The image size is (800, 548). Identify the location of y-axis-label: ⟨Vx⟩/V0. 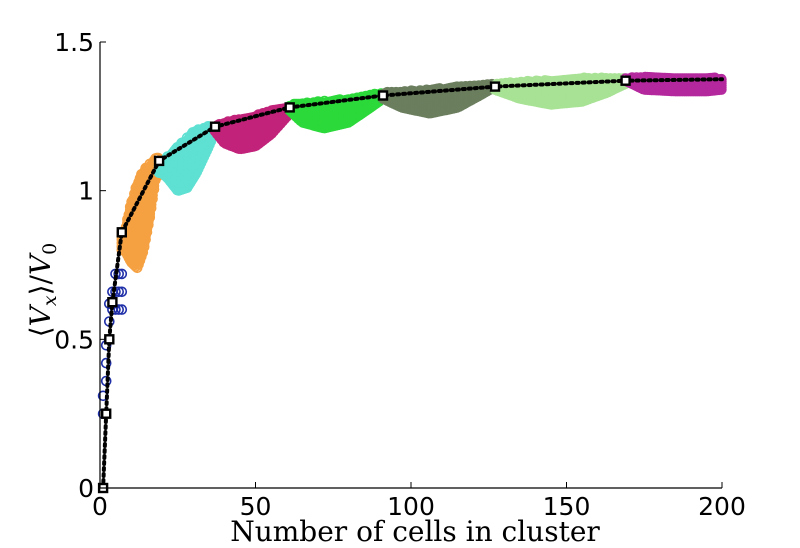
(42, 290).